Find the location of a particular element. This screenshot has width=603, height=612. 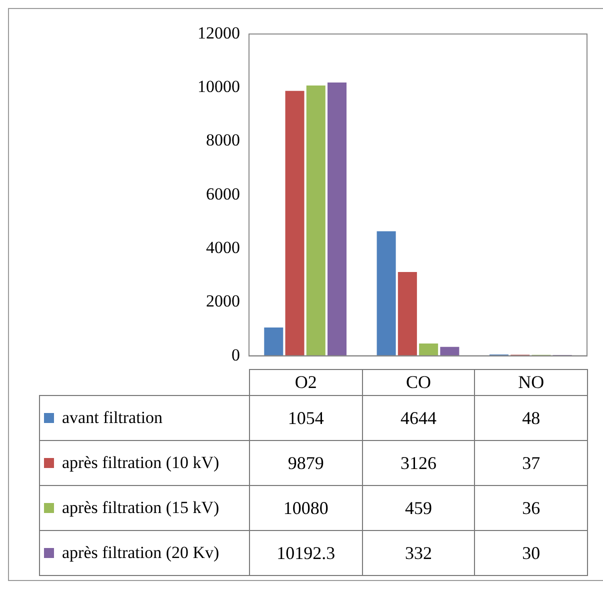

data-label: 459 is located at coordinates (418, 508).